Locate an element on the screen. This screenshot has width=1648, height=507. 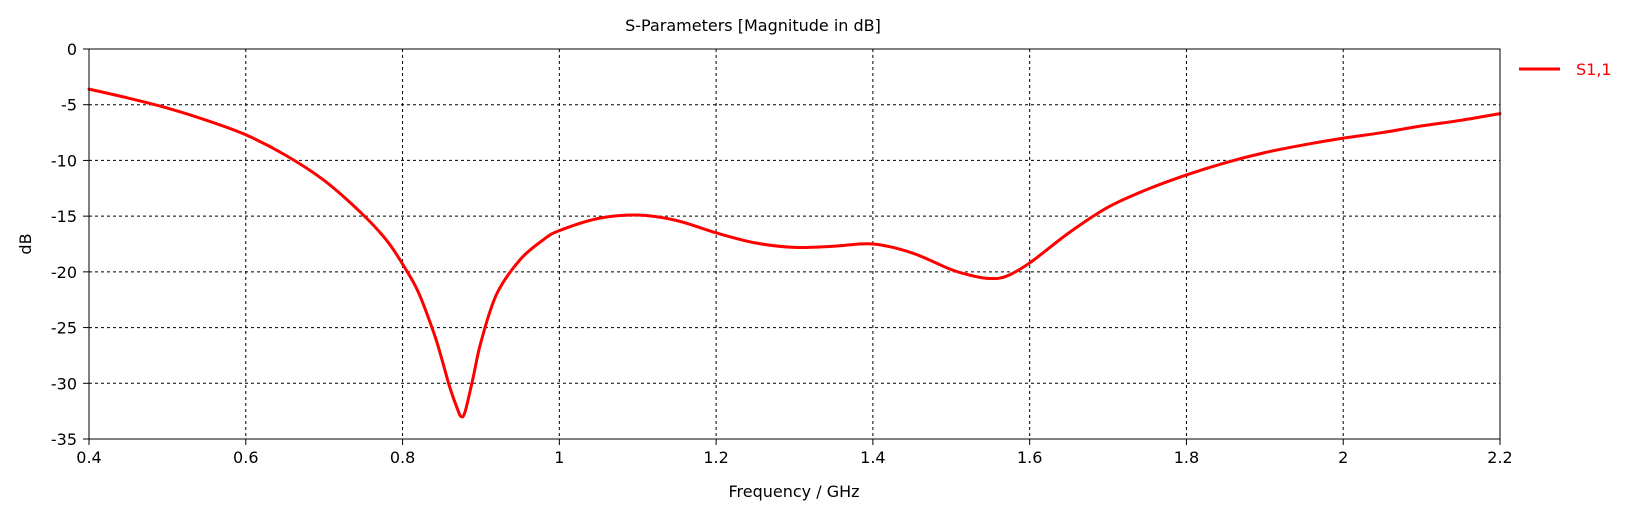
legend: S1,1 is located at coordinates (1565, 69).